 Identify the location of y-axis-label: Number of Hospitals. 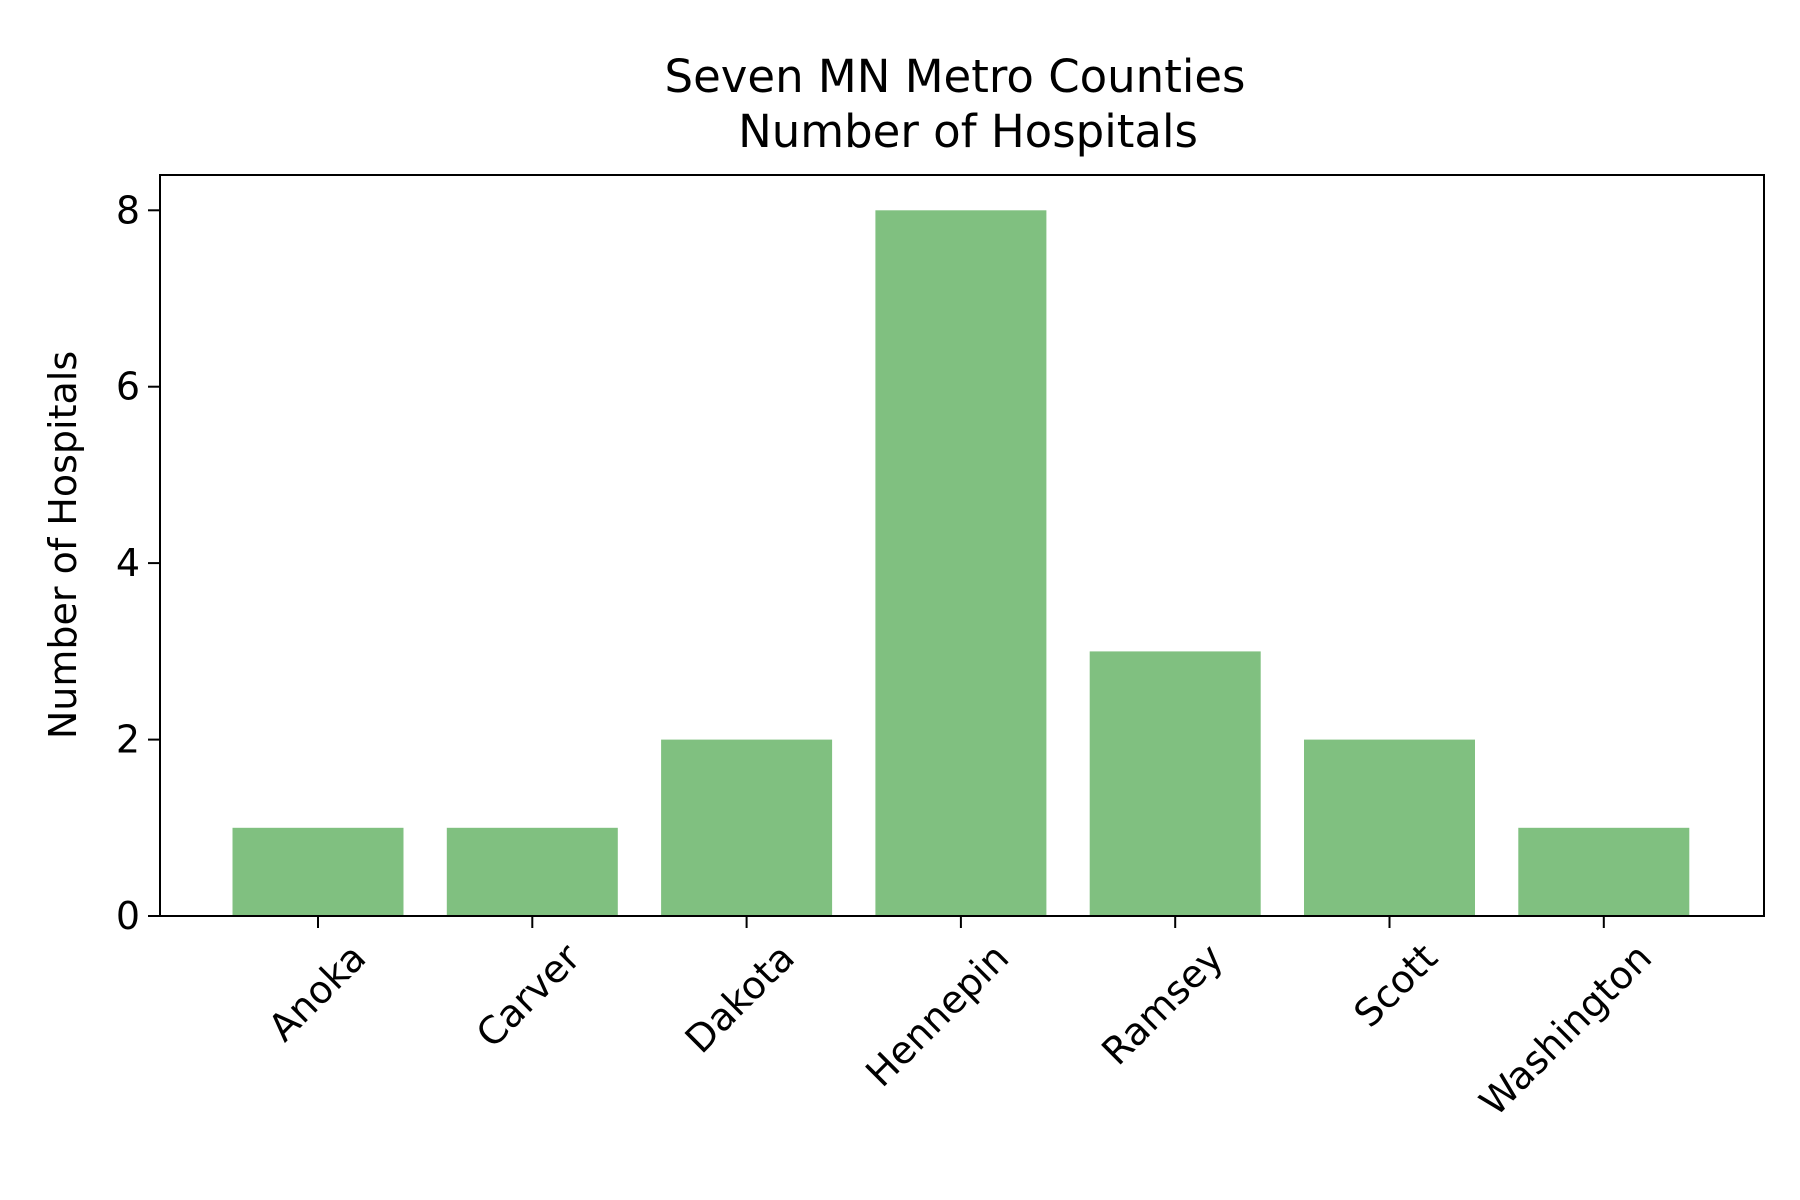
(63, 545).